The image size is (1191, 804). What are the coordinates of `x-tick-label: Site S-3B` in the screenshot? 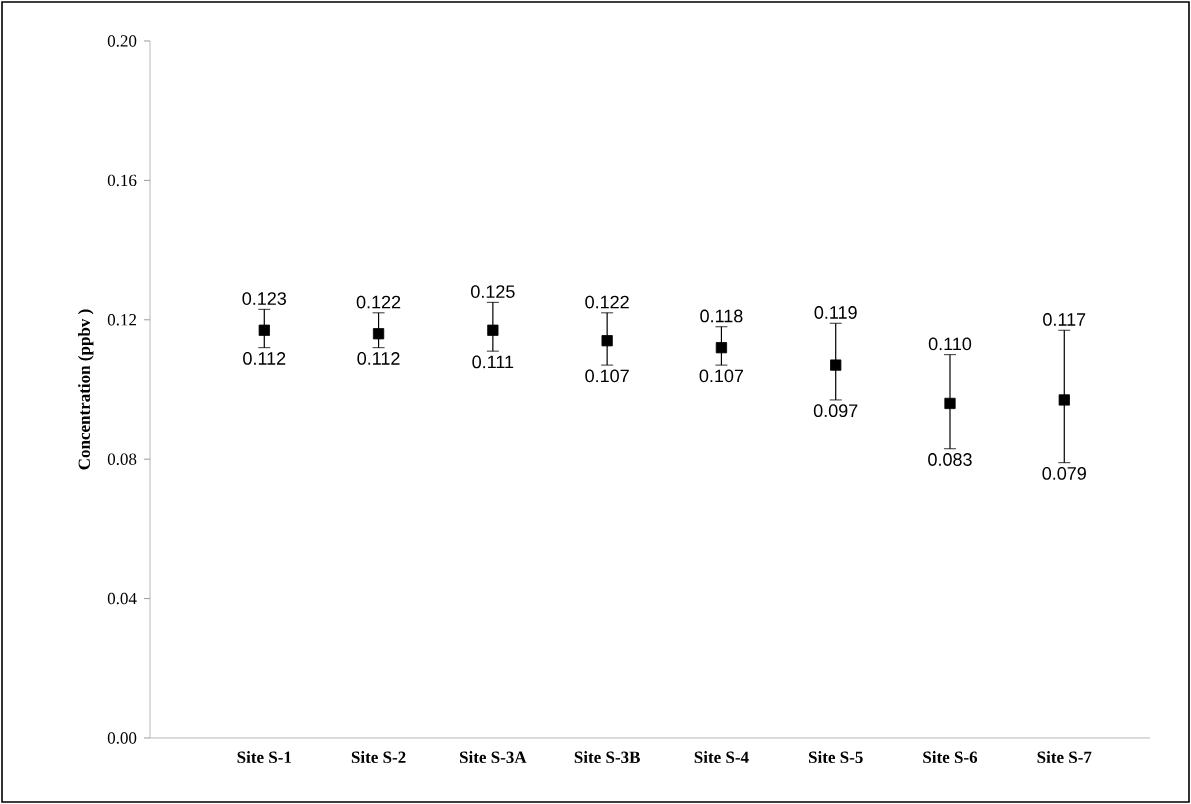 It's located at (607, 757).